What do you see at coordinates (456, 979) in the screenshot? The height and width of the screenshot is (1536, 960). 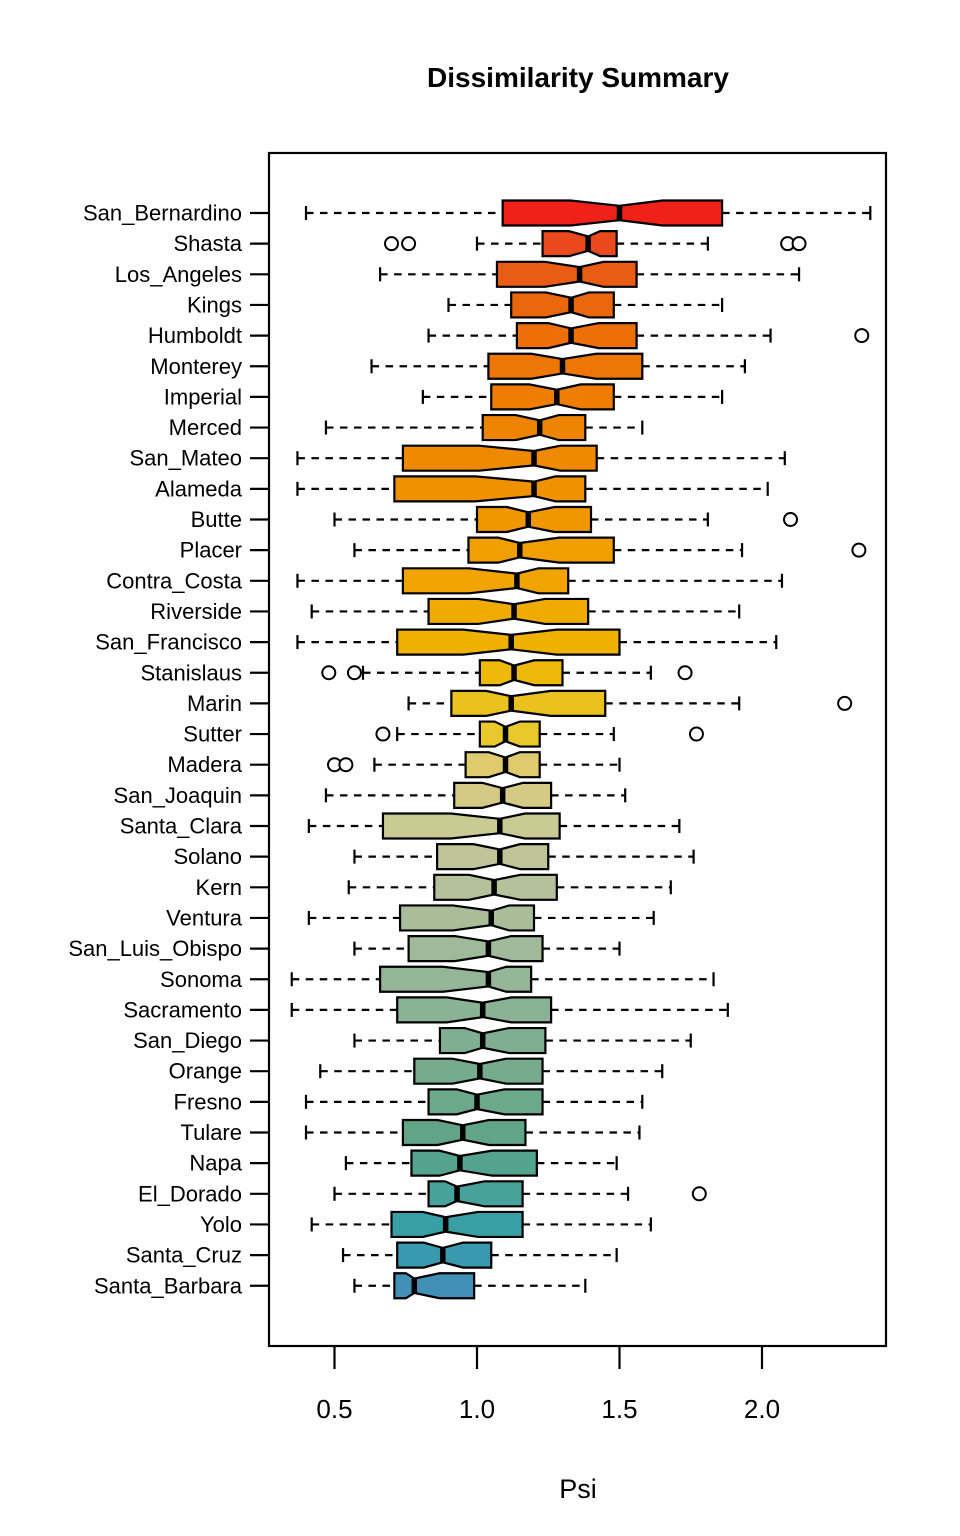 I see `box-Sonoma` at bounding box center [456, 979].